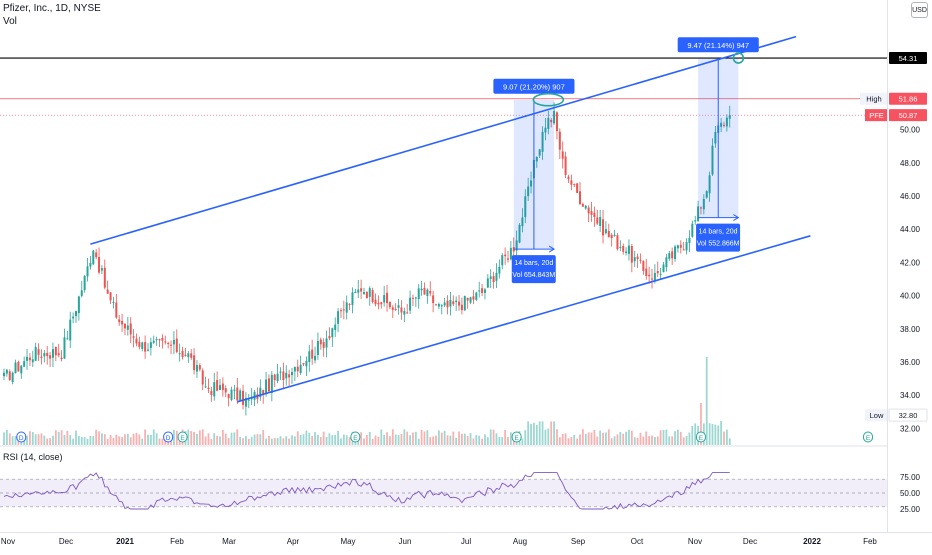  Describe the element at coordinates (8, 541) in the screenshot. I see `time-axis-label: Nov` at that location.